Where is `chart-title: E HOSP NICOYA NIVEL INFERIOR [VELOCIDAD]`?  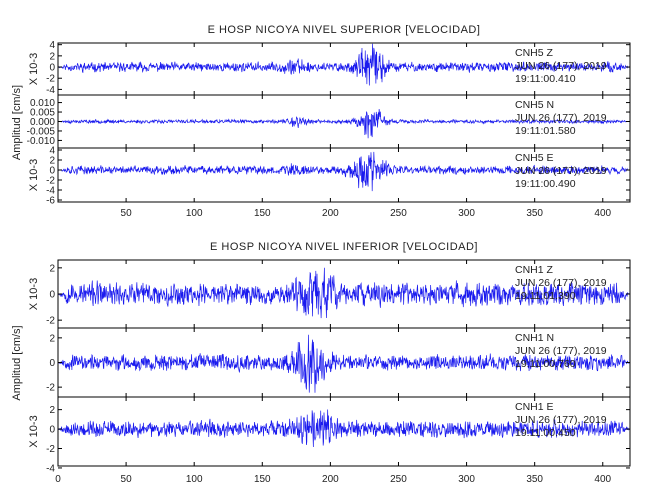 chart-title: E HOSP NICOYA NIVEL INFERIOR [VELOCIDAD] is located at coordinates (344, 247).